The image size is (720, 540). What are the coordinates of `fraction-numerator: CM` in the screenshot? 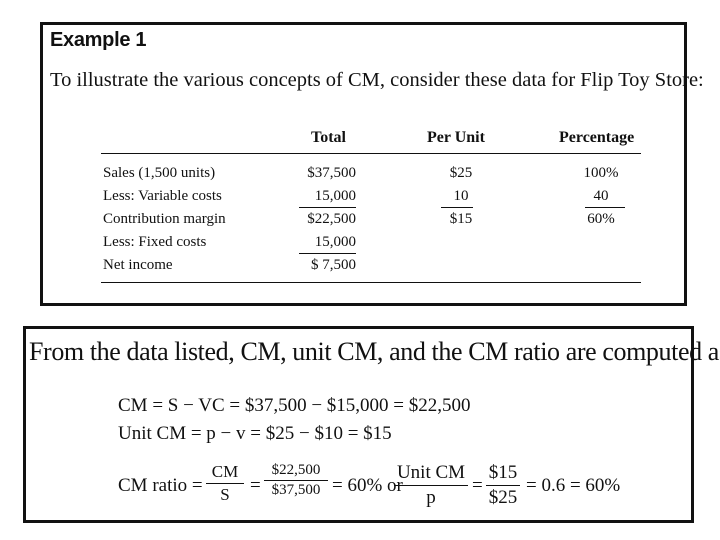 It's located at (225, 471).